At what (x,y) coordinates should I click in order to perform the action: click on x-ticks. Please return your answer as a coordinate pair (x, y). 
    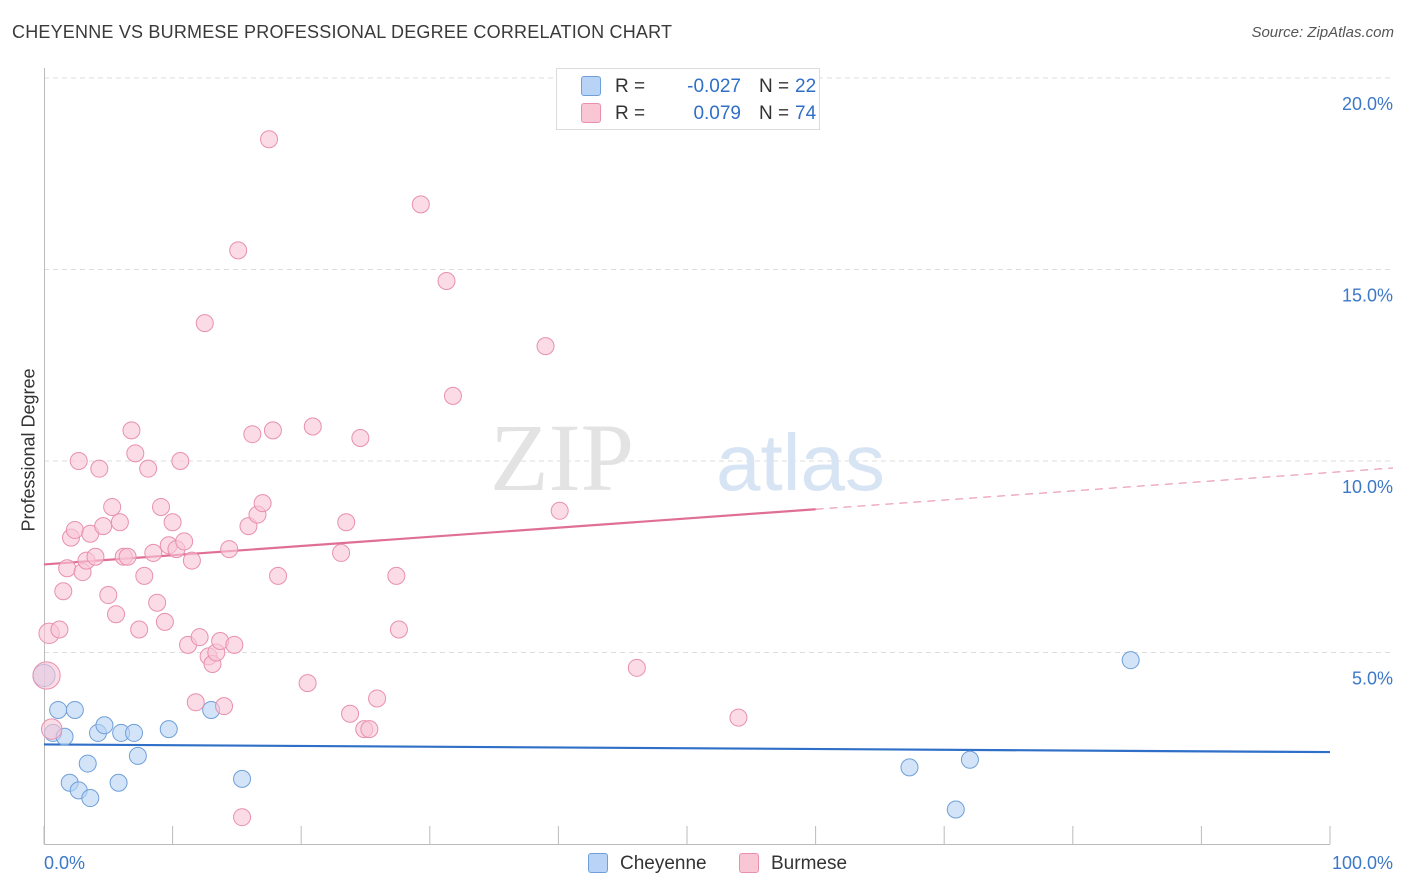
    Looking at the image, I should click on (687, 835).